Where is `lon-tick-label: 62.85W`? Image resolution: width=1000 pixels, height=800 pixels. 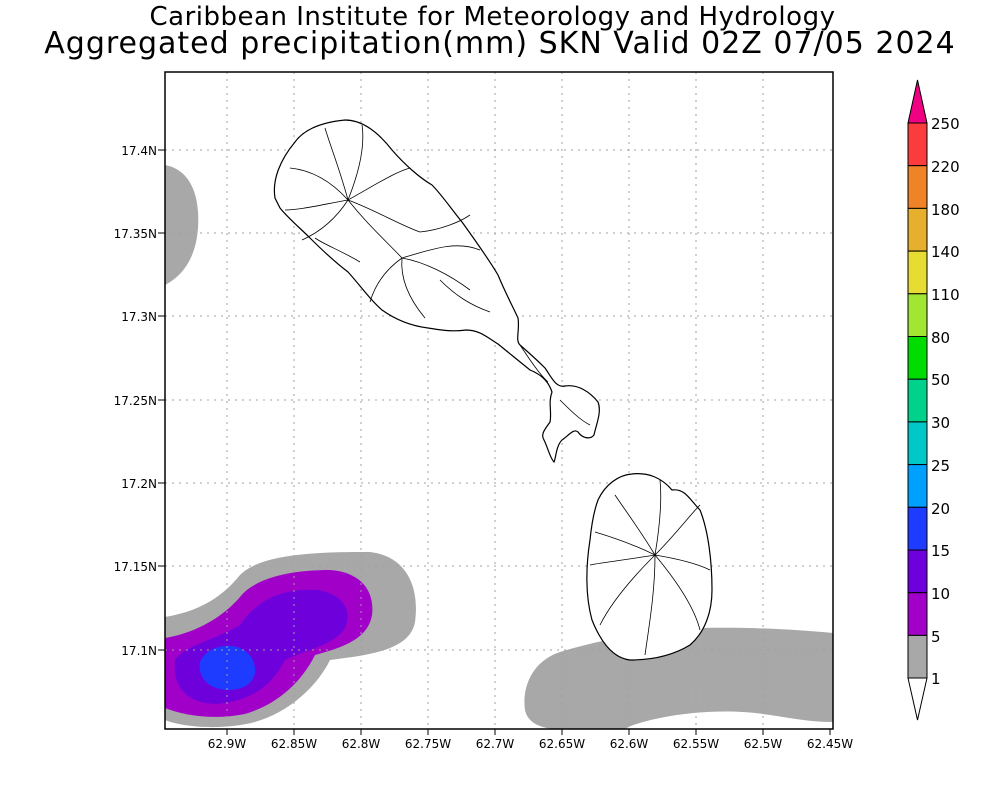 lon-tick-label: 62.85W is located at coordinates (294, 744).